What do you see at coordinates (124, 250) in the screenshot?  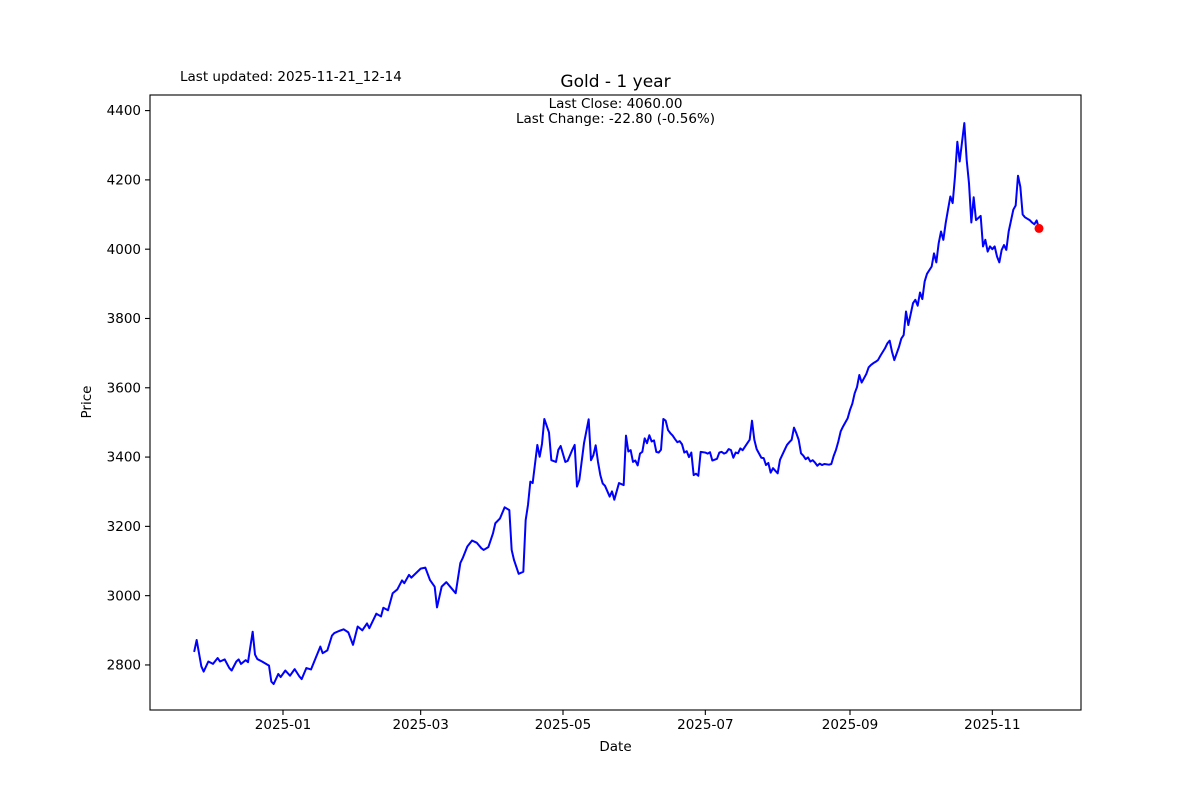 I see `y-tick-label: 4000` at bounding box center [124, 250].